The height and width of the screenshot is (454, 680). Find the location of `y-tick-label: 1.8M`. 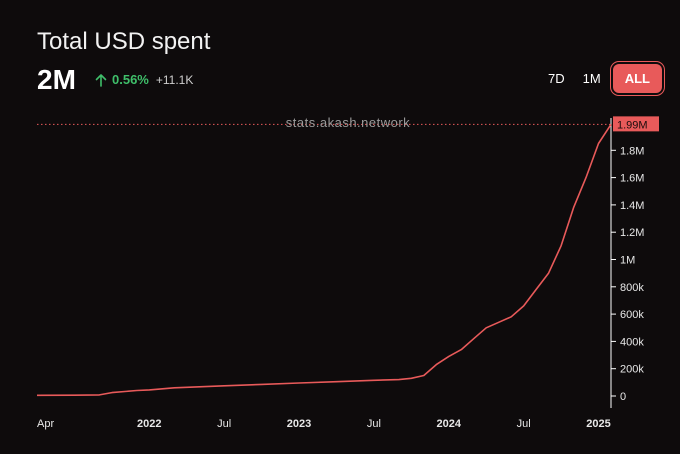

y-tick-label: 1.8M is located at coordinates (632, 151).